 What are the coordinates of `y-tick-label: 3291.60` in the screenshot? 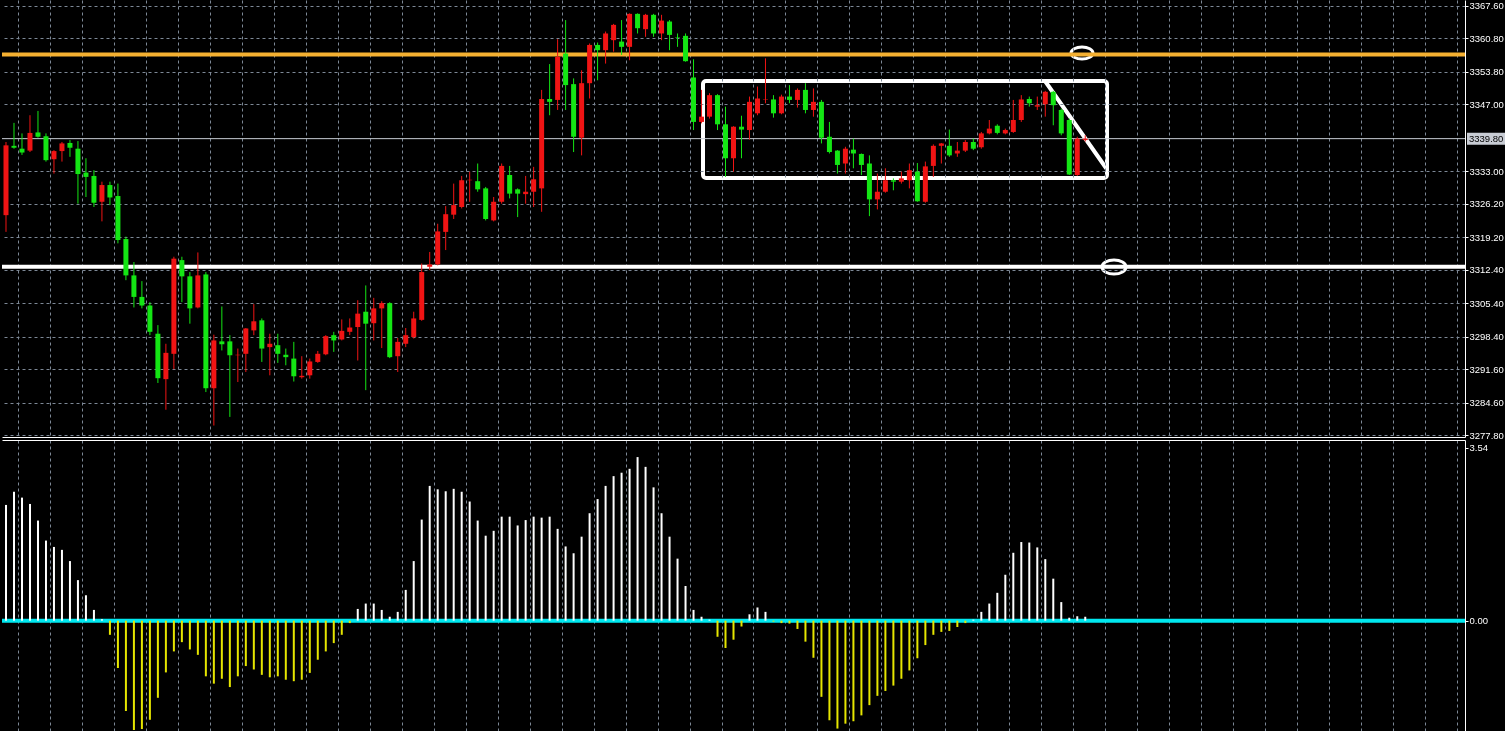 It's located at (1486, 369).